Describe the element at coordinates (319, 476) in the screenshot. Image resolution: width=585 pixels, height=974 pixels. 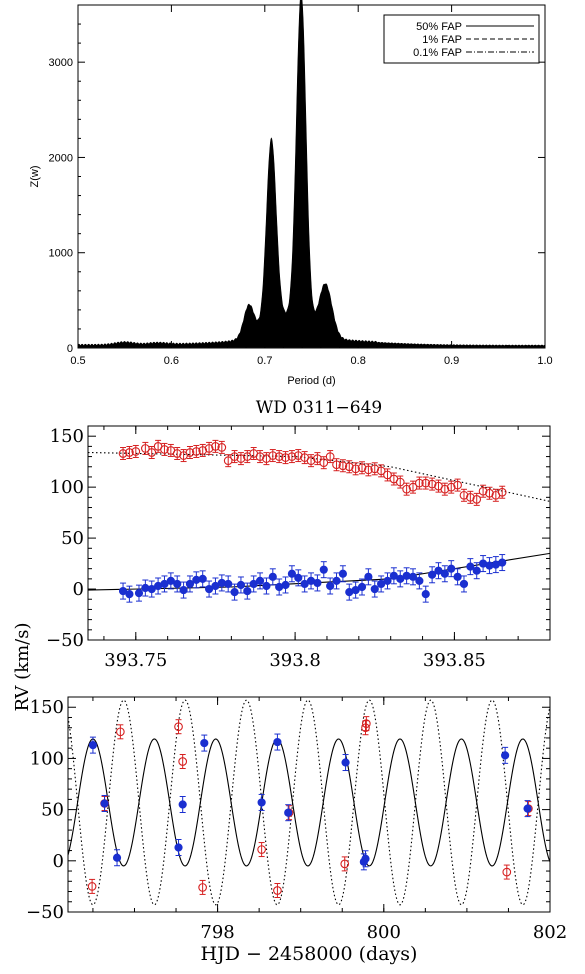
I see `fit-line-dotted` at that location.